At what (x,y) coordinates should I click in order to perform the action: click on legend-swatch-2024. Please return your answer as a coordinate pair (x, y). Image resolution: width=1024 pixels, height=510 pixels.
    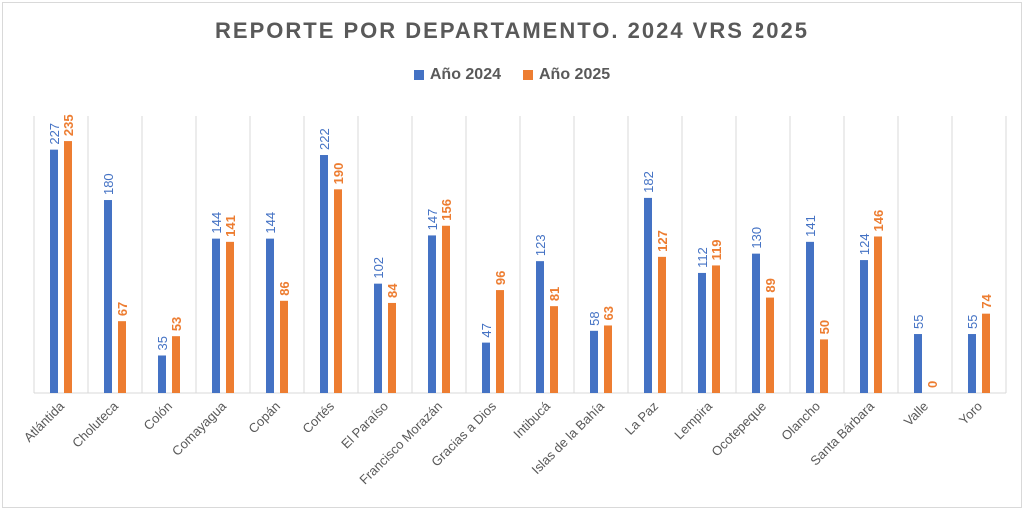
    Looking at the image, I should click on (418, 75).